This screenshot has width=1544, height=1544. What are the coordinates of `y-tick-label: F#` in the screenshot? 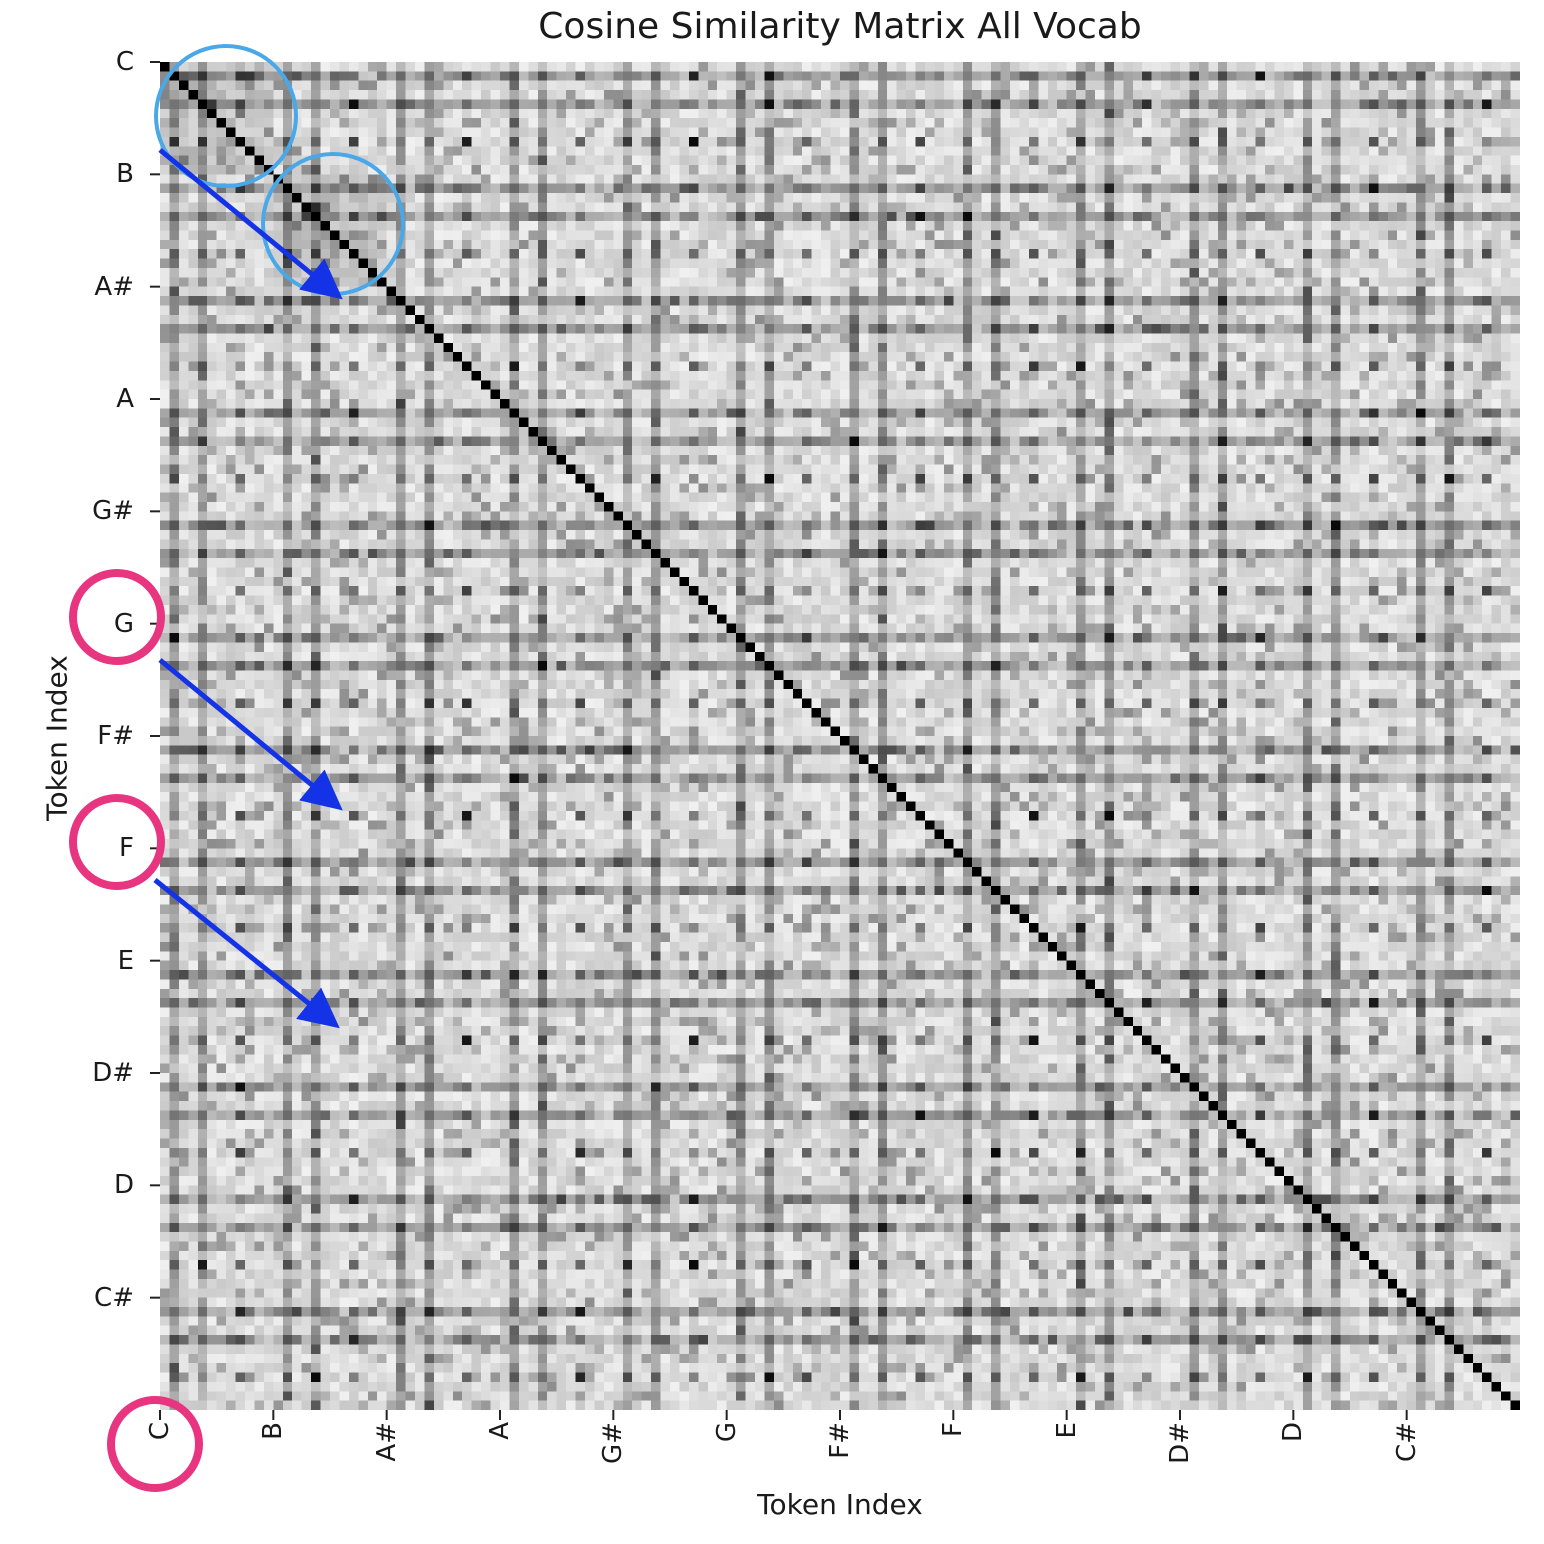 It's located at (115, 736).